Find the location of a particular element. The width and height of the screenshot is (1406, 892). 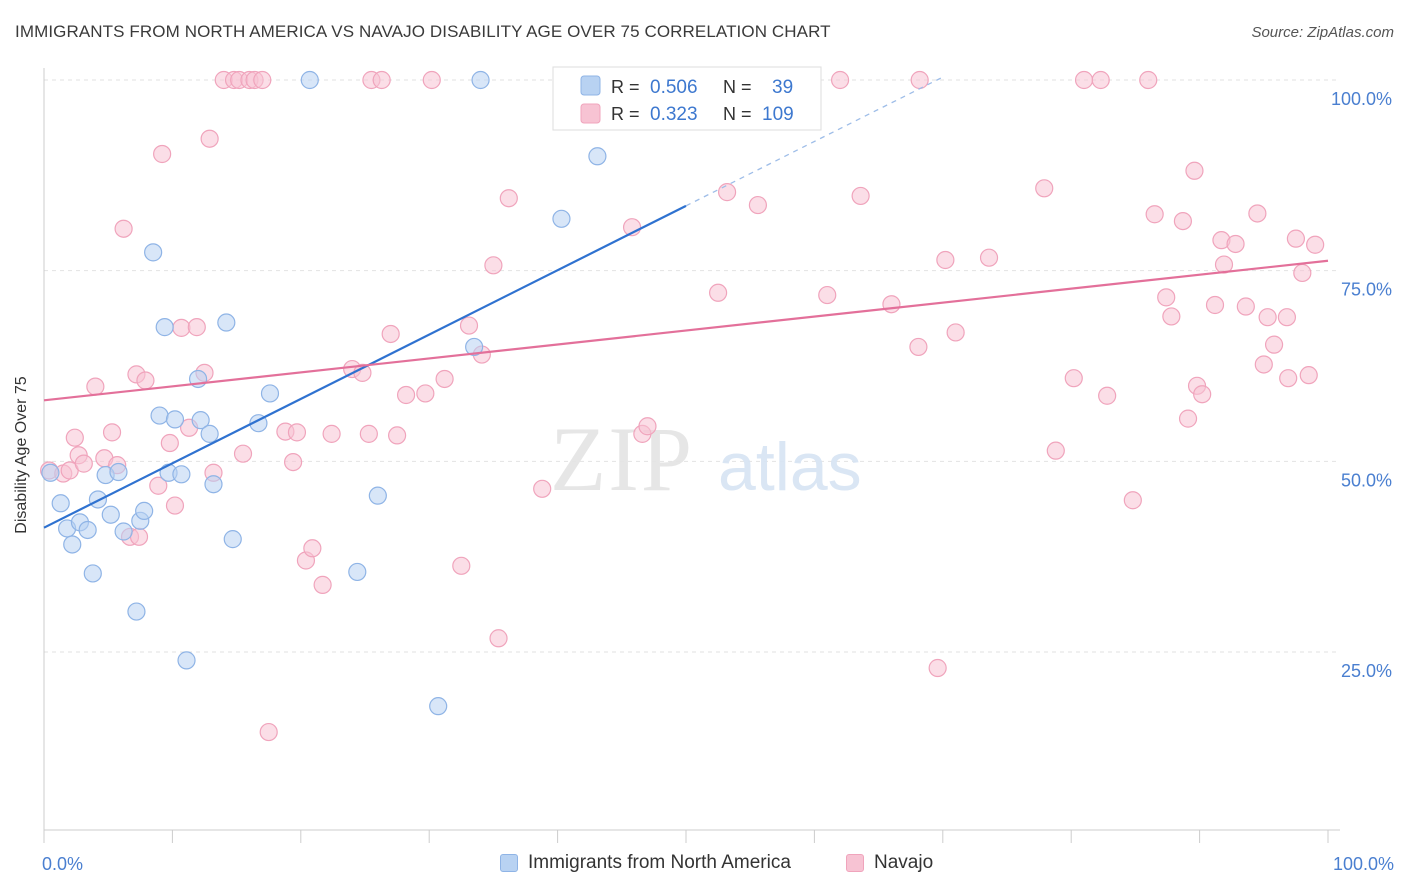

immigrants-trend-extension is located at coordinates (814, 141).